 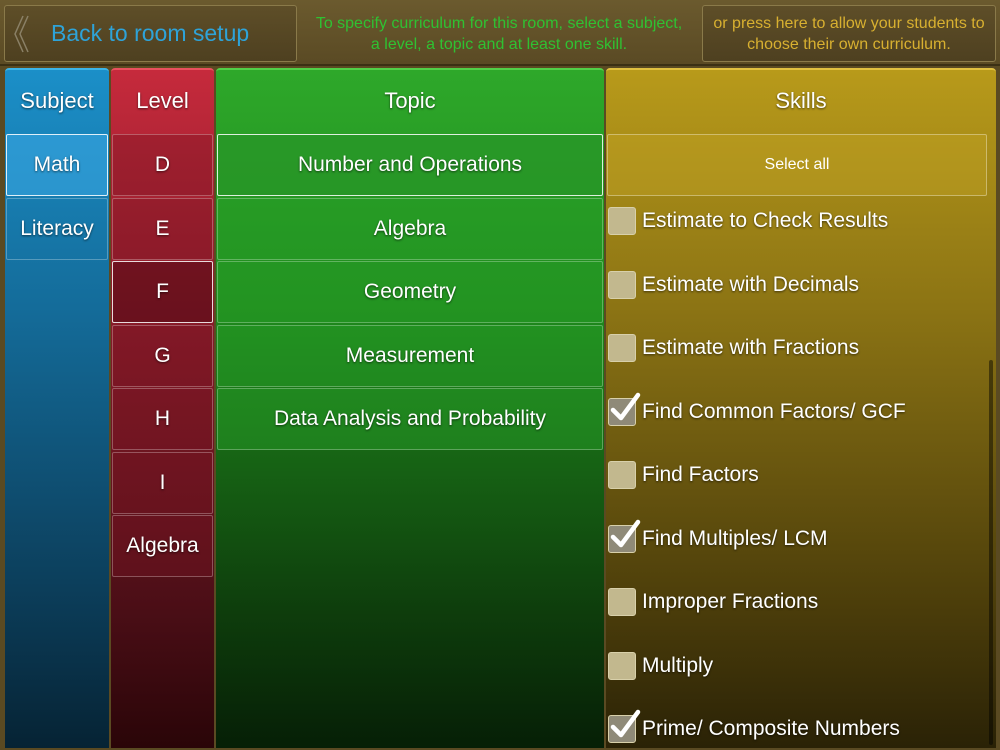 I want to click on level-header: Level, so click(x=162, y=100).